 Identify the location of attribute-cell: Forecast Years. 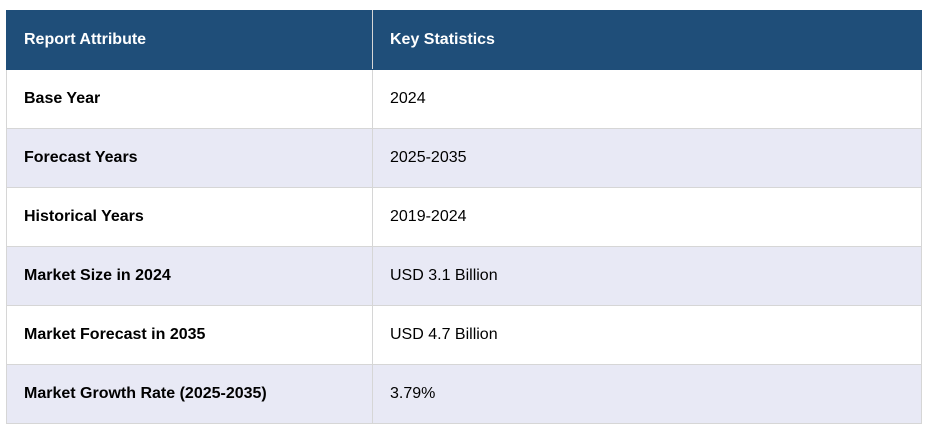
(189, 158).